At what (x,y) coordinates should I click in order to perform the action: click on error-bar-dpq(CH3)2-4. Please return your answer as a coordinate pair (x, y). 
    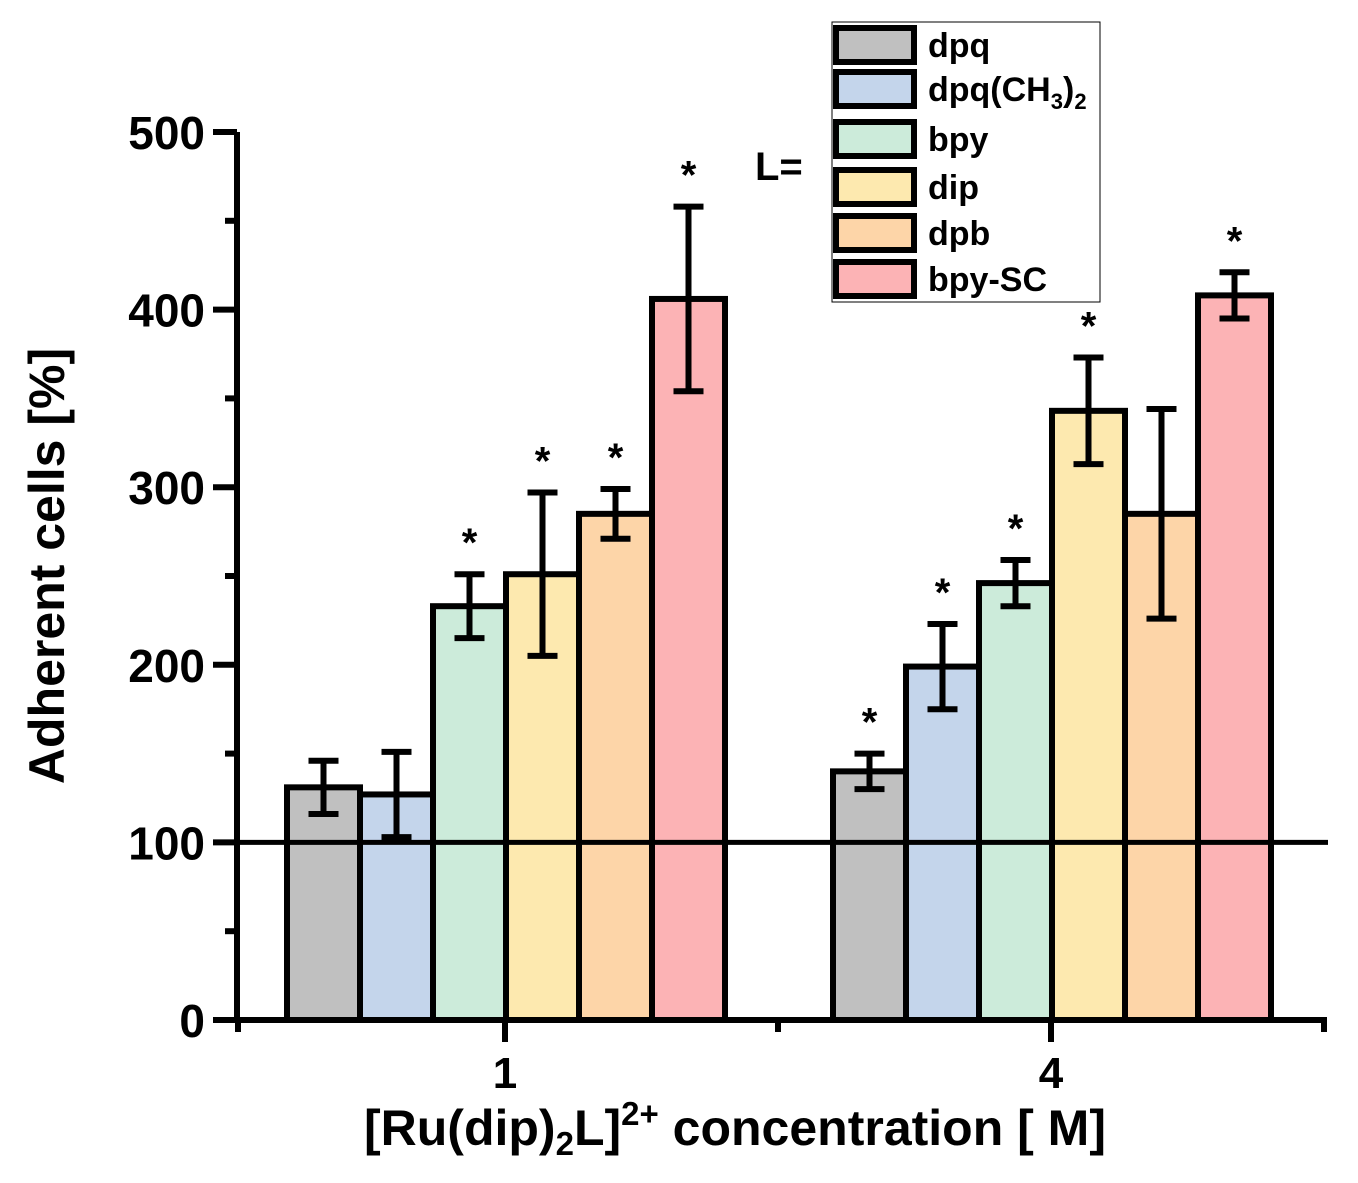
    Looking at the image, I should click on (942, 666).